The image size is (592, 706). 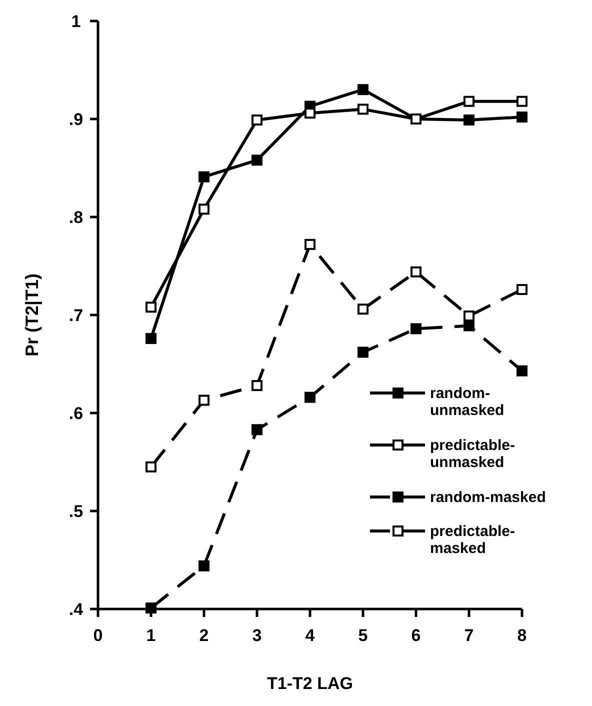 What do you see at coordinates (76, 119) in the screenshot?
I see `y-tick-label: .9` at bounding box center [76, 119].